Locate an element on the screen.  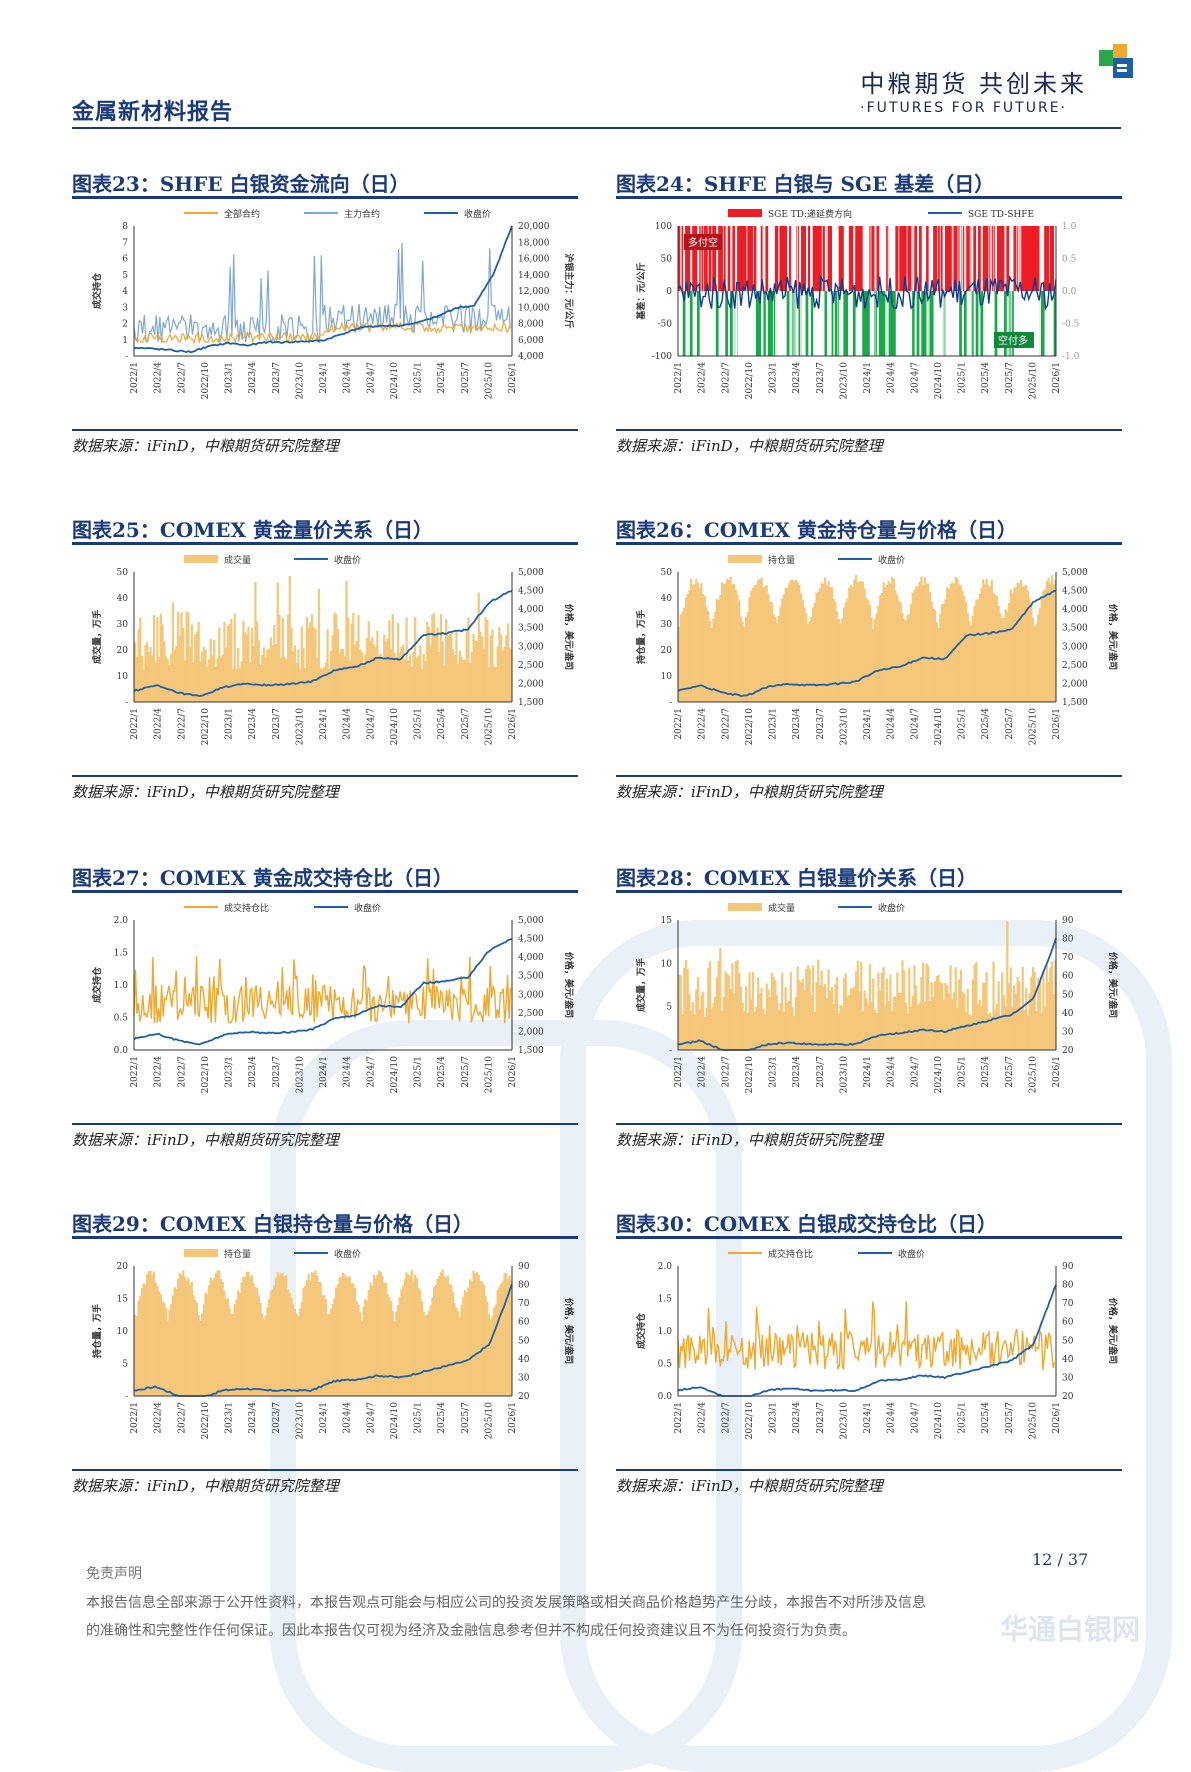
legend-label: 收盘价 is located at coordinates (891, 908).